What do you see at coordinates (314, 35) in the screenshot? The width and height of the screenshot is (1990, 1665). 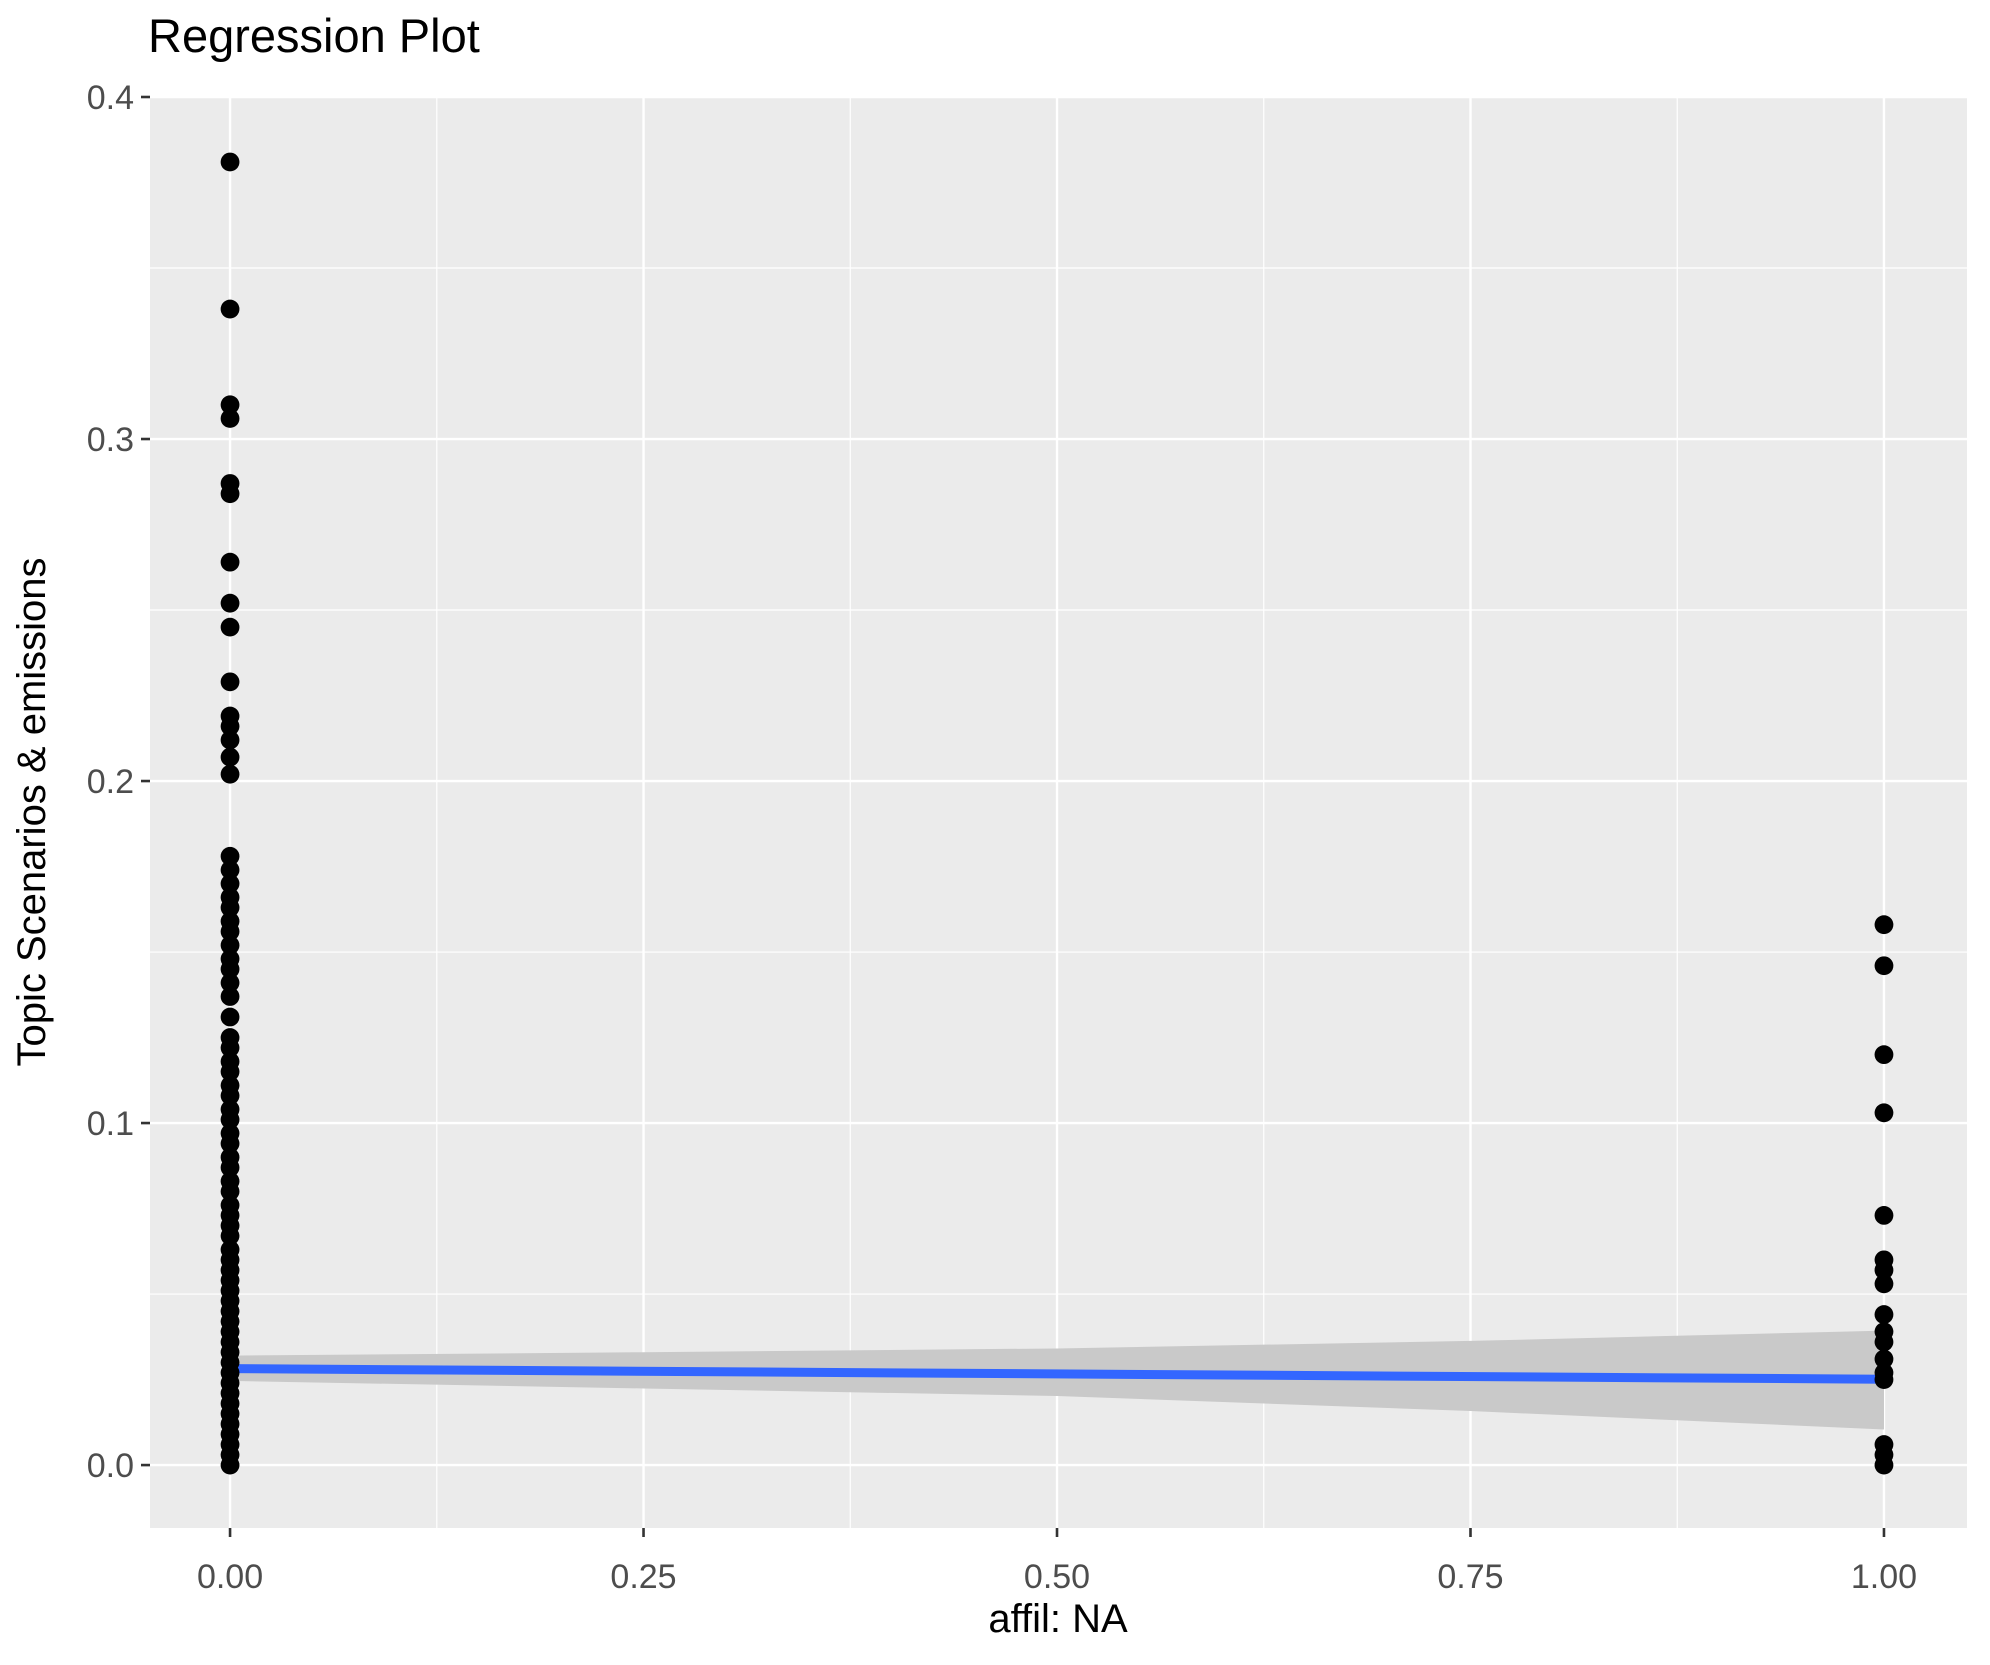 I see `plot-title: Regression Plot` at bounding box center [314, 35].